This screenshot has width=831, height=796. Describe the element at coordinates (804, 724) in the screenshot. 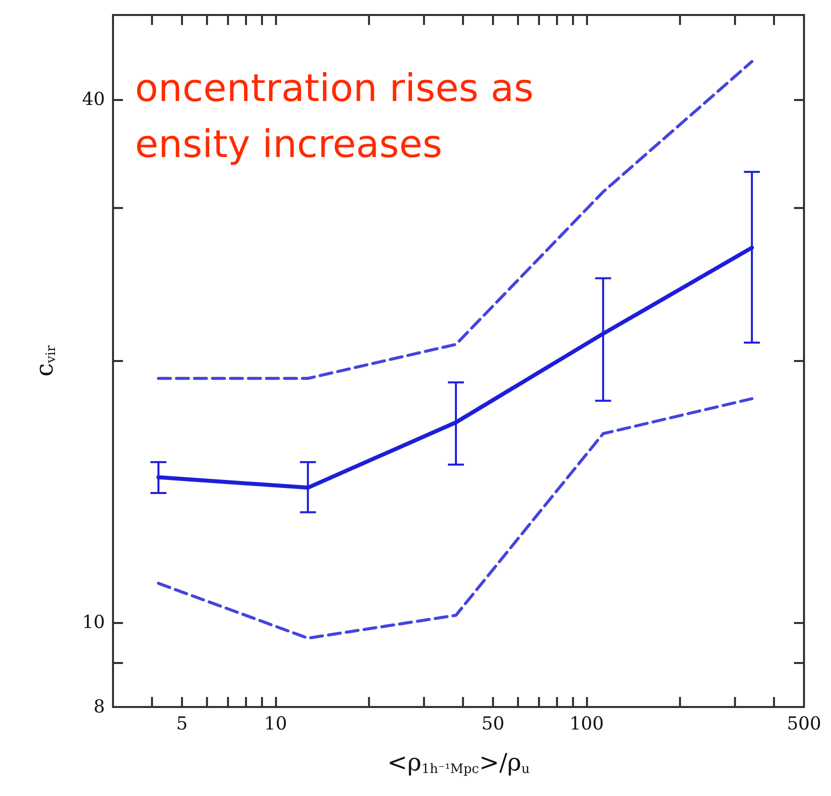

I see `x-tick-label: 500` at that location.